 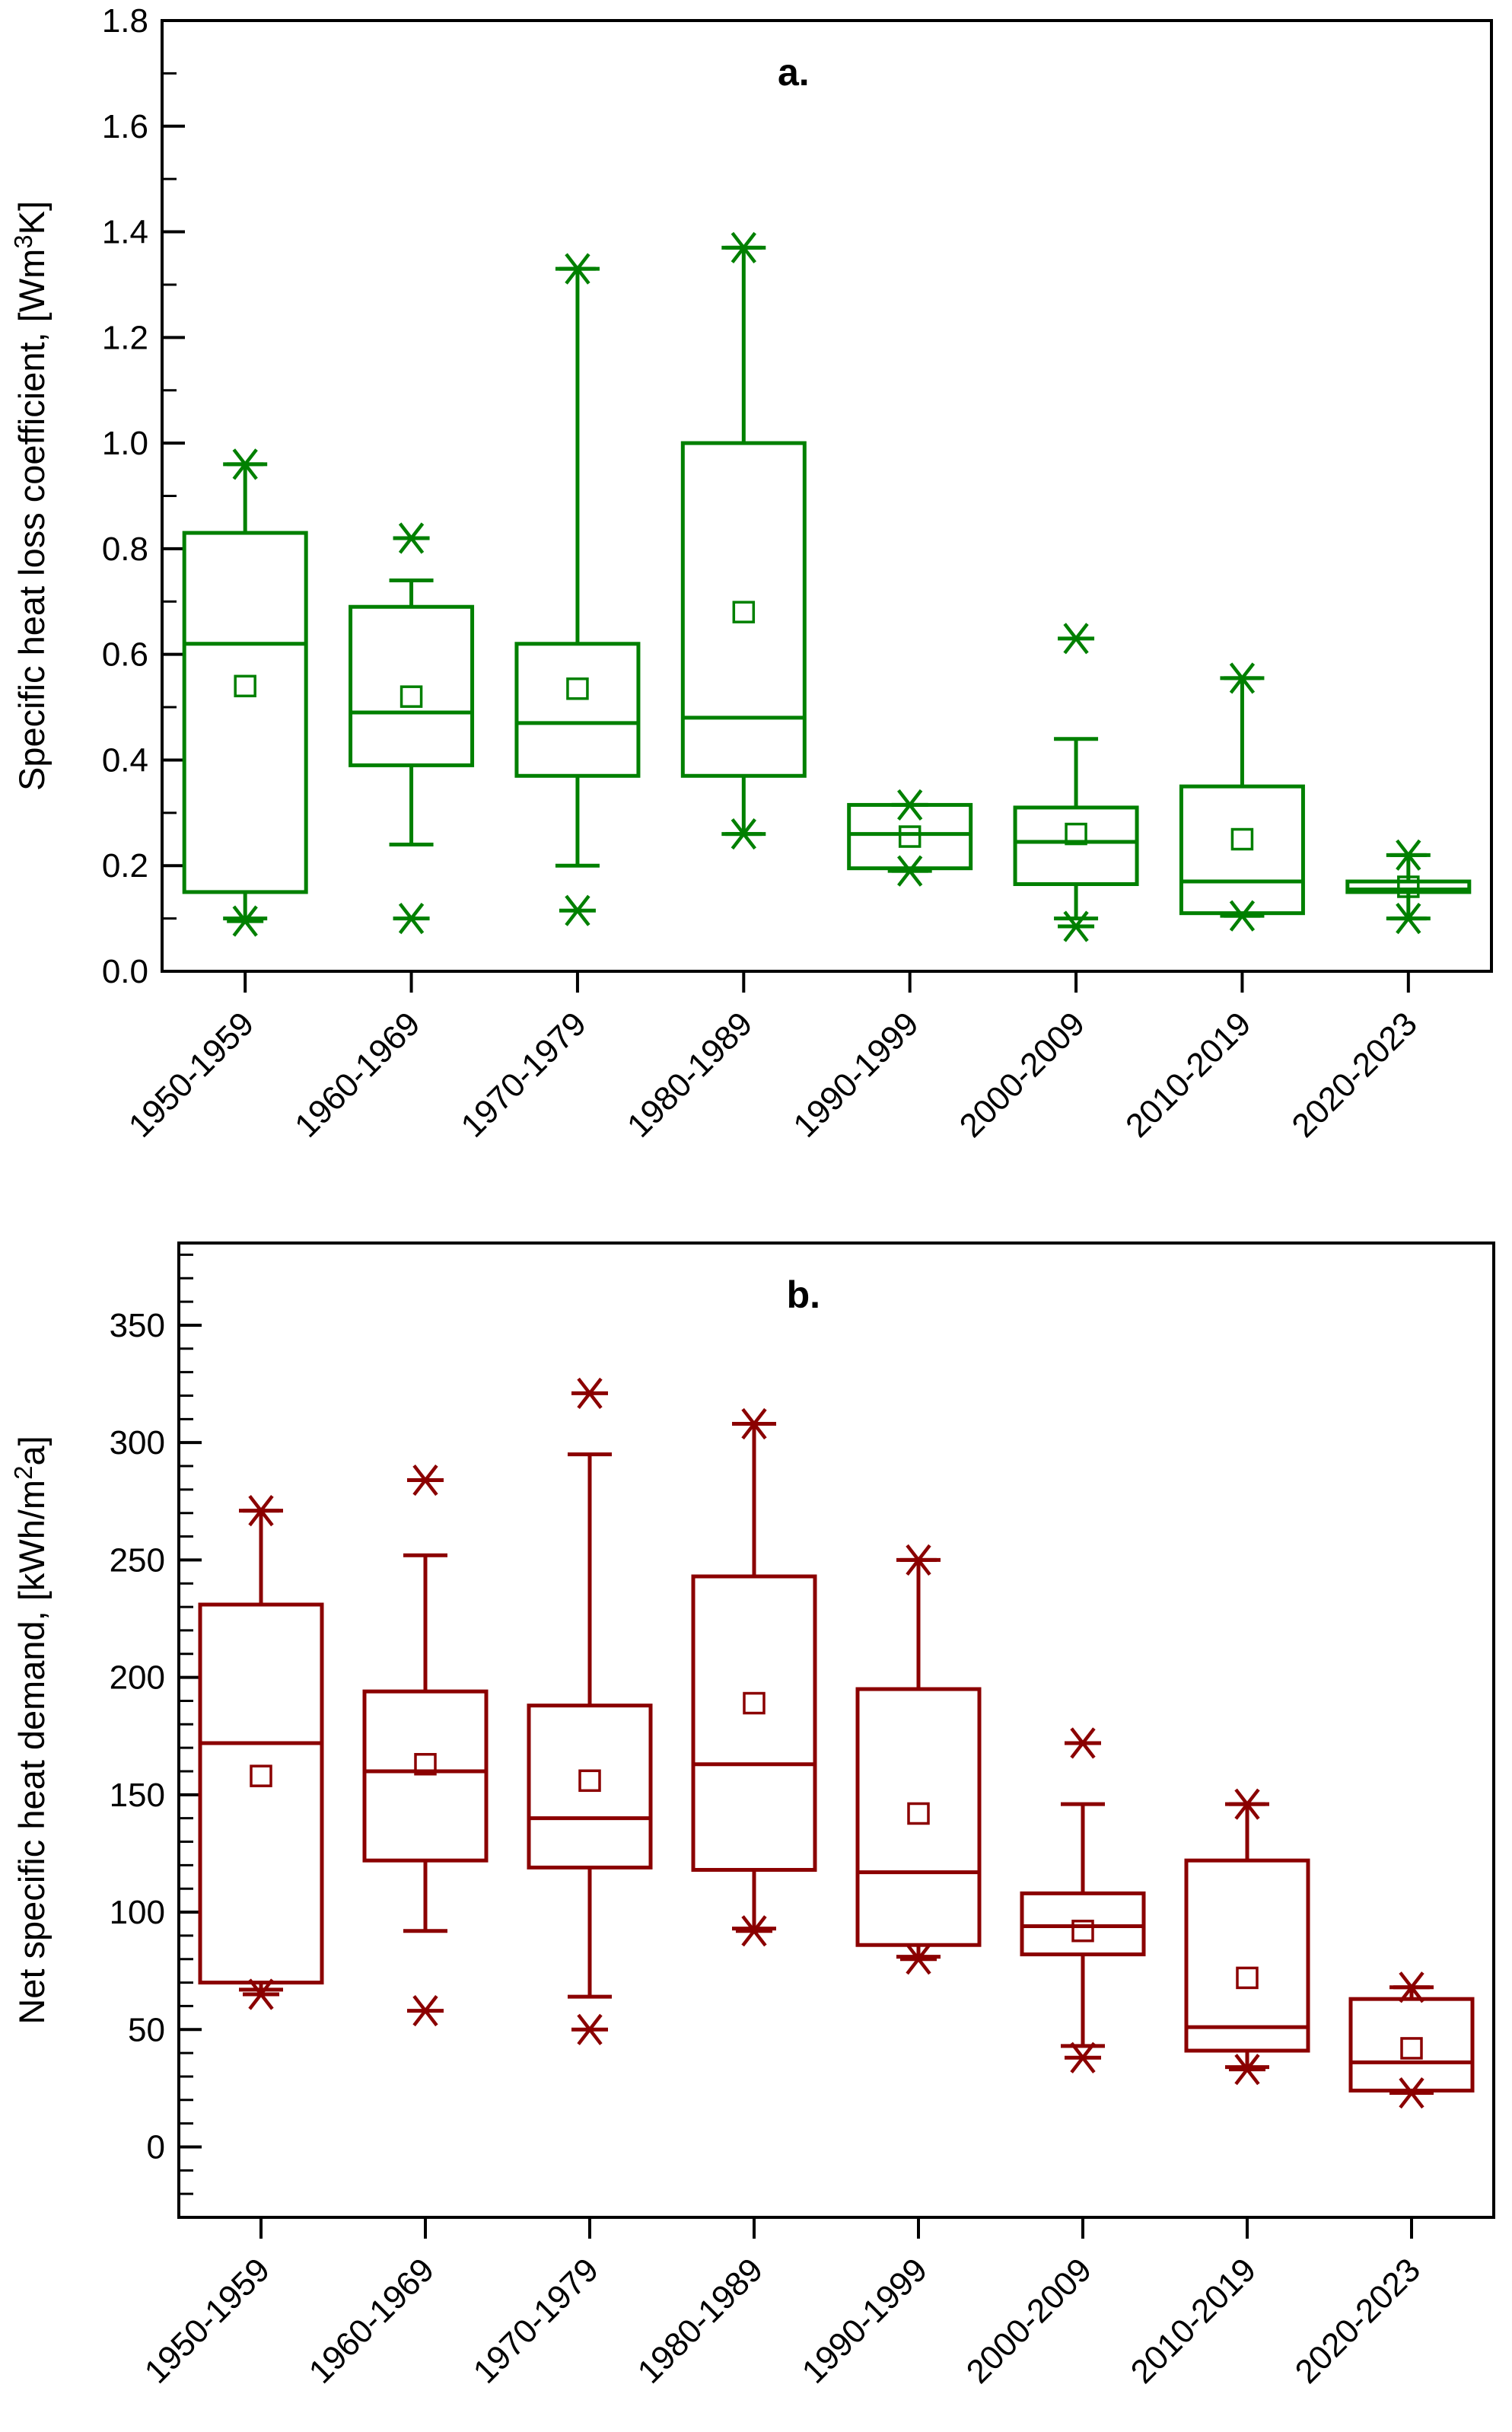 I want to click on box-2010-2019, so click(x=1247, y=1937).